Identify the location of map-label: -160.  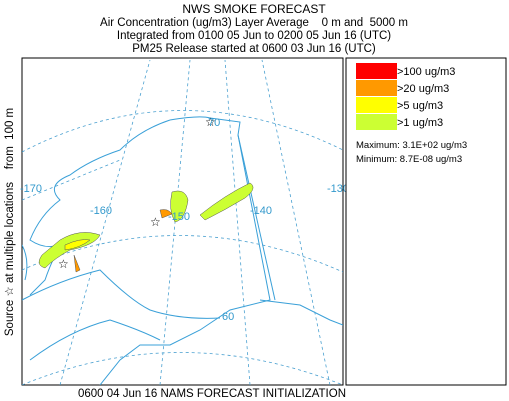
(101, 211).